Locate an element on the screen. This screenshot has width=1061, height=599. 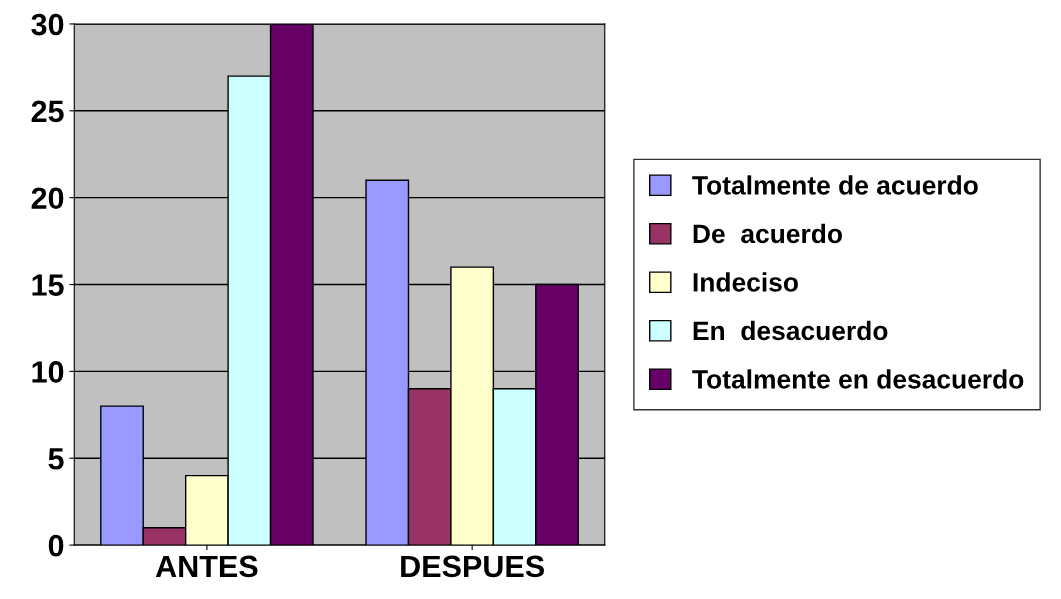
y-tick-label: 5 is located at coordinates (56, 459).